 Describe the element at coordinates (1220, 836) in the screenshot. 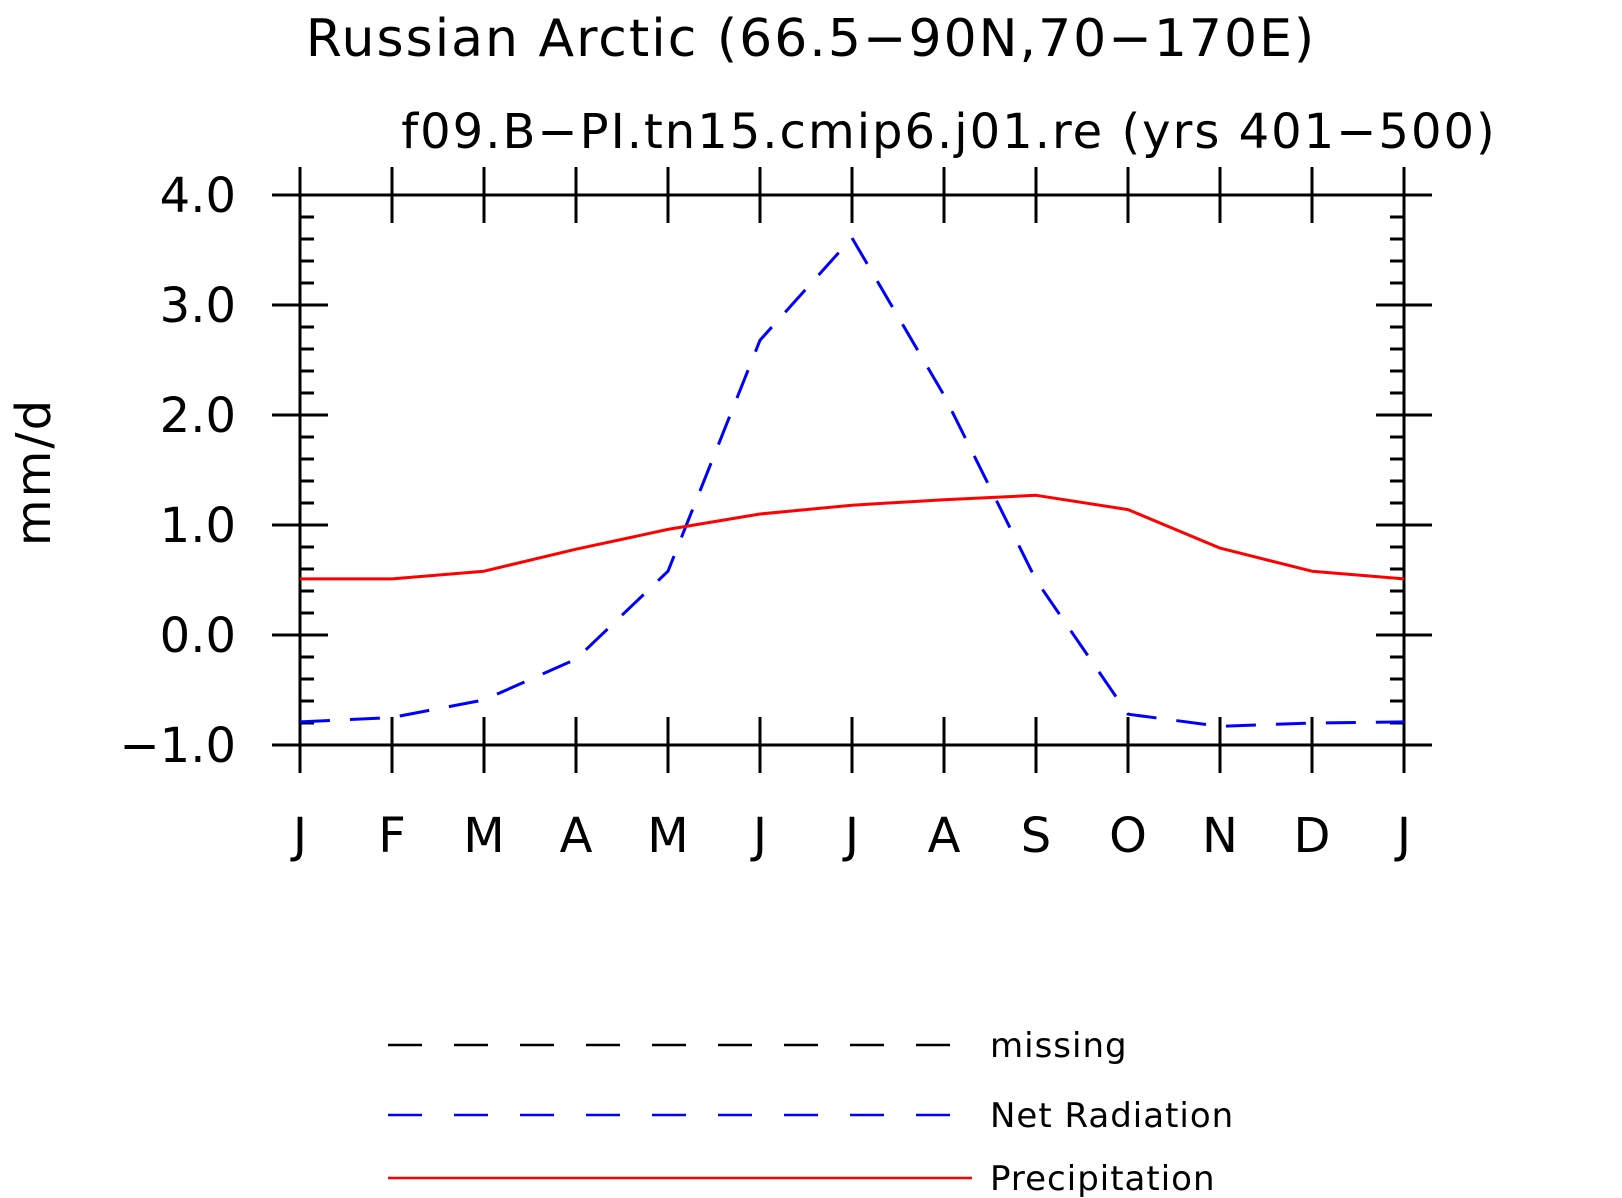

I see `x-tick-label: N` at that location.